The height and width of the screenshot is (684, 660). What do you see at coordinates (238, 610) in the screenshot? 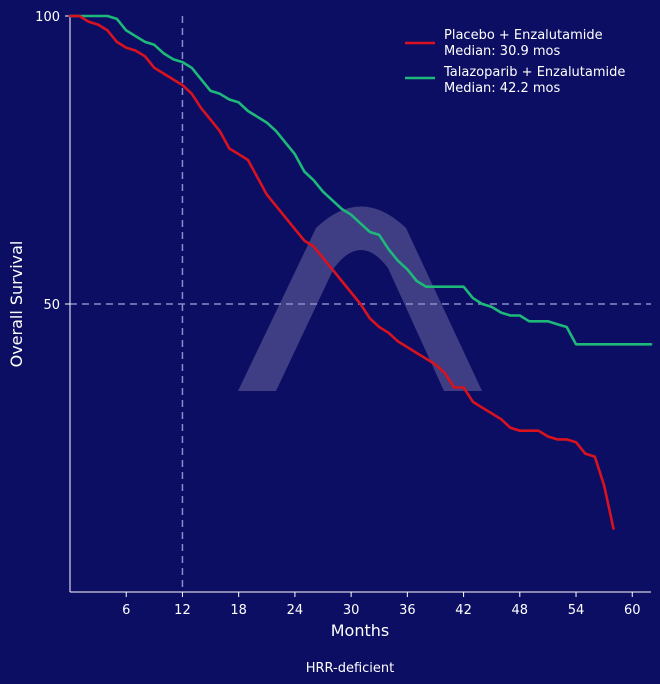
I see `x-tick-label: 18` at bounding box center [238, 610].